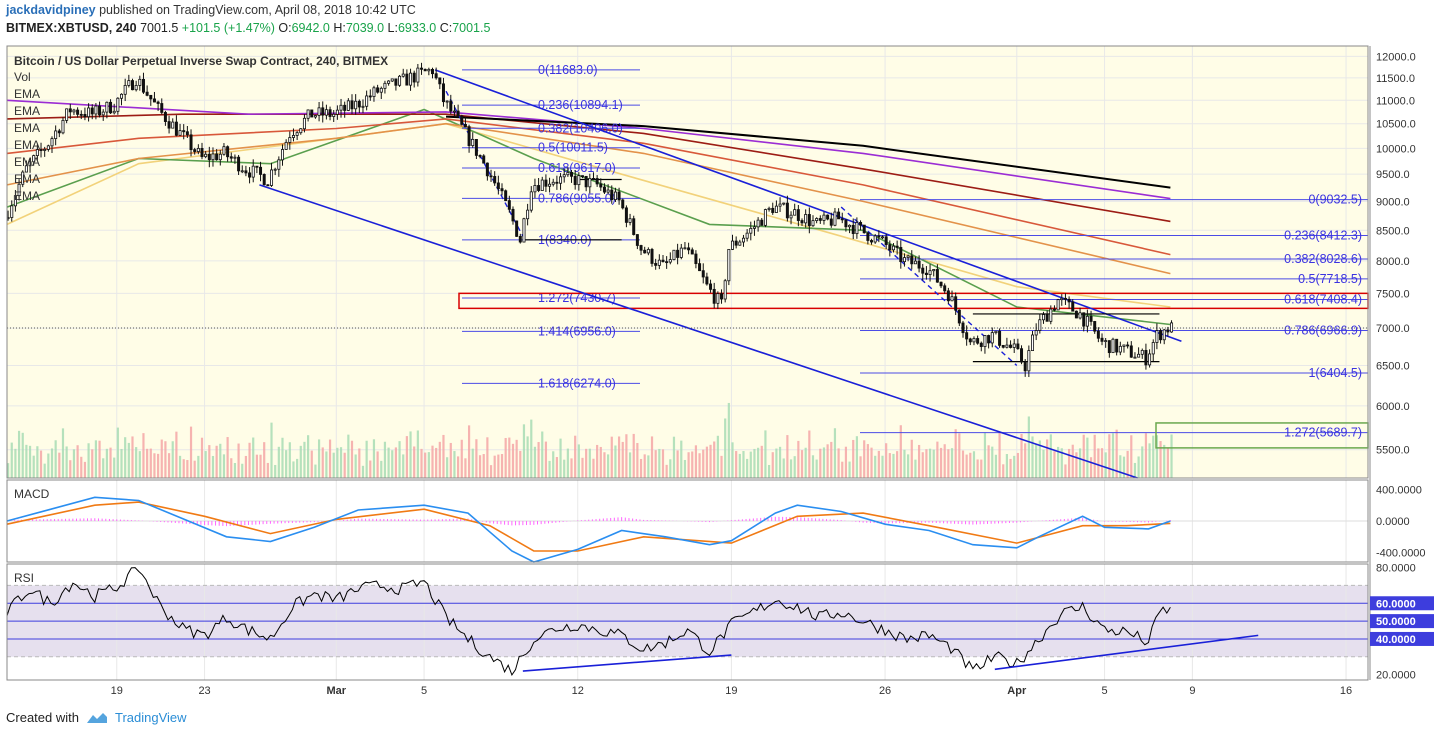 Image resolution: width=1438 pixels, height=736 pixels. I want to click on macd-signal-line, so click(588, 526).